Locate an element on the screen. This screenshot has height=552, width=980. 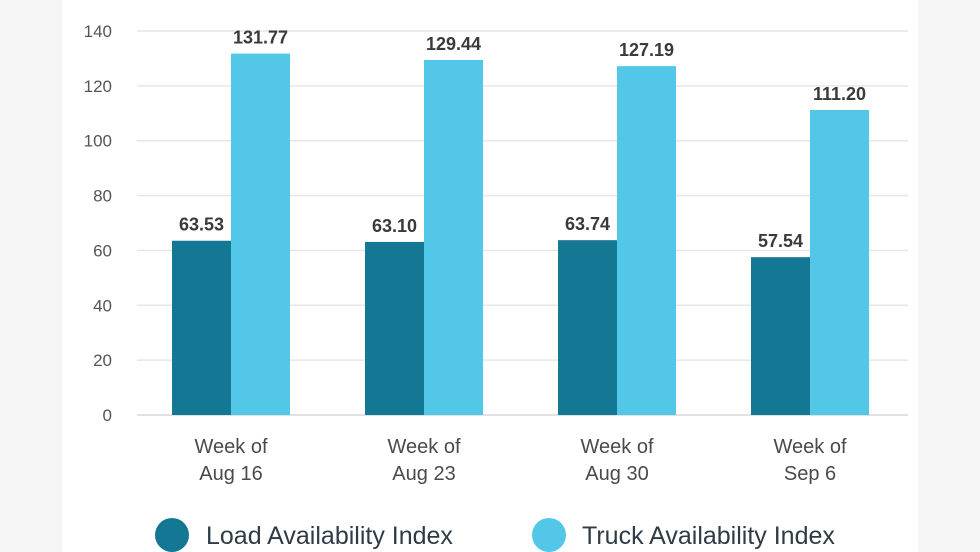
y-tick-label: 20 is located at coordinates (102, 360).